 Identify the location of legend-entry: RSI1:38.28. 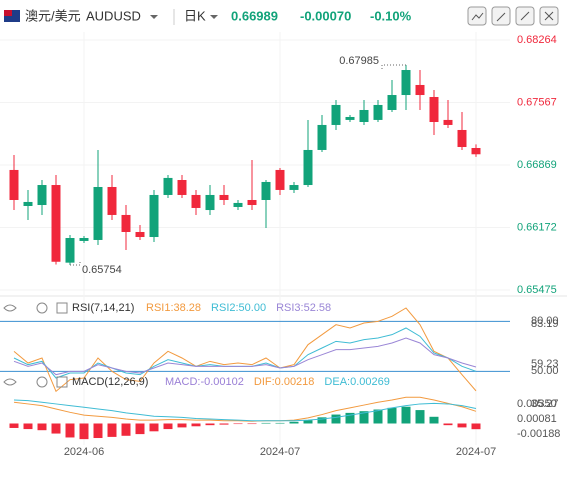
(173, 308).